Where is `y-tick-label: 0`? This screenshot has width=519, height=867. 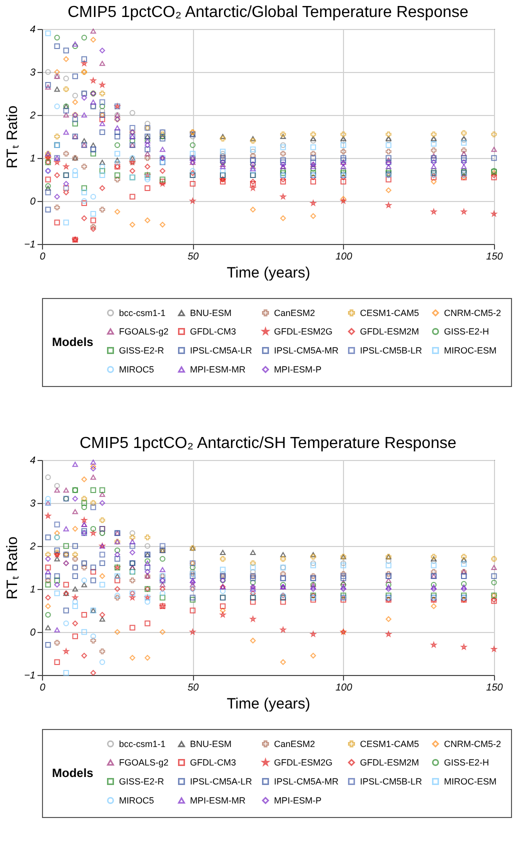 y-tick-label: 0 is located at coordinates (33, 633).